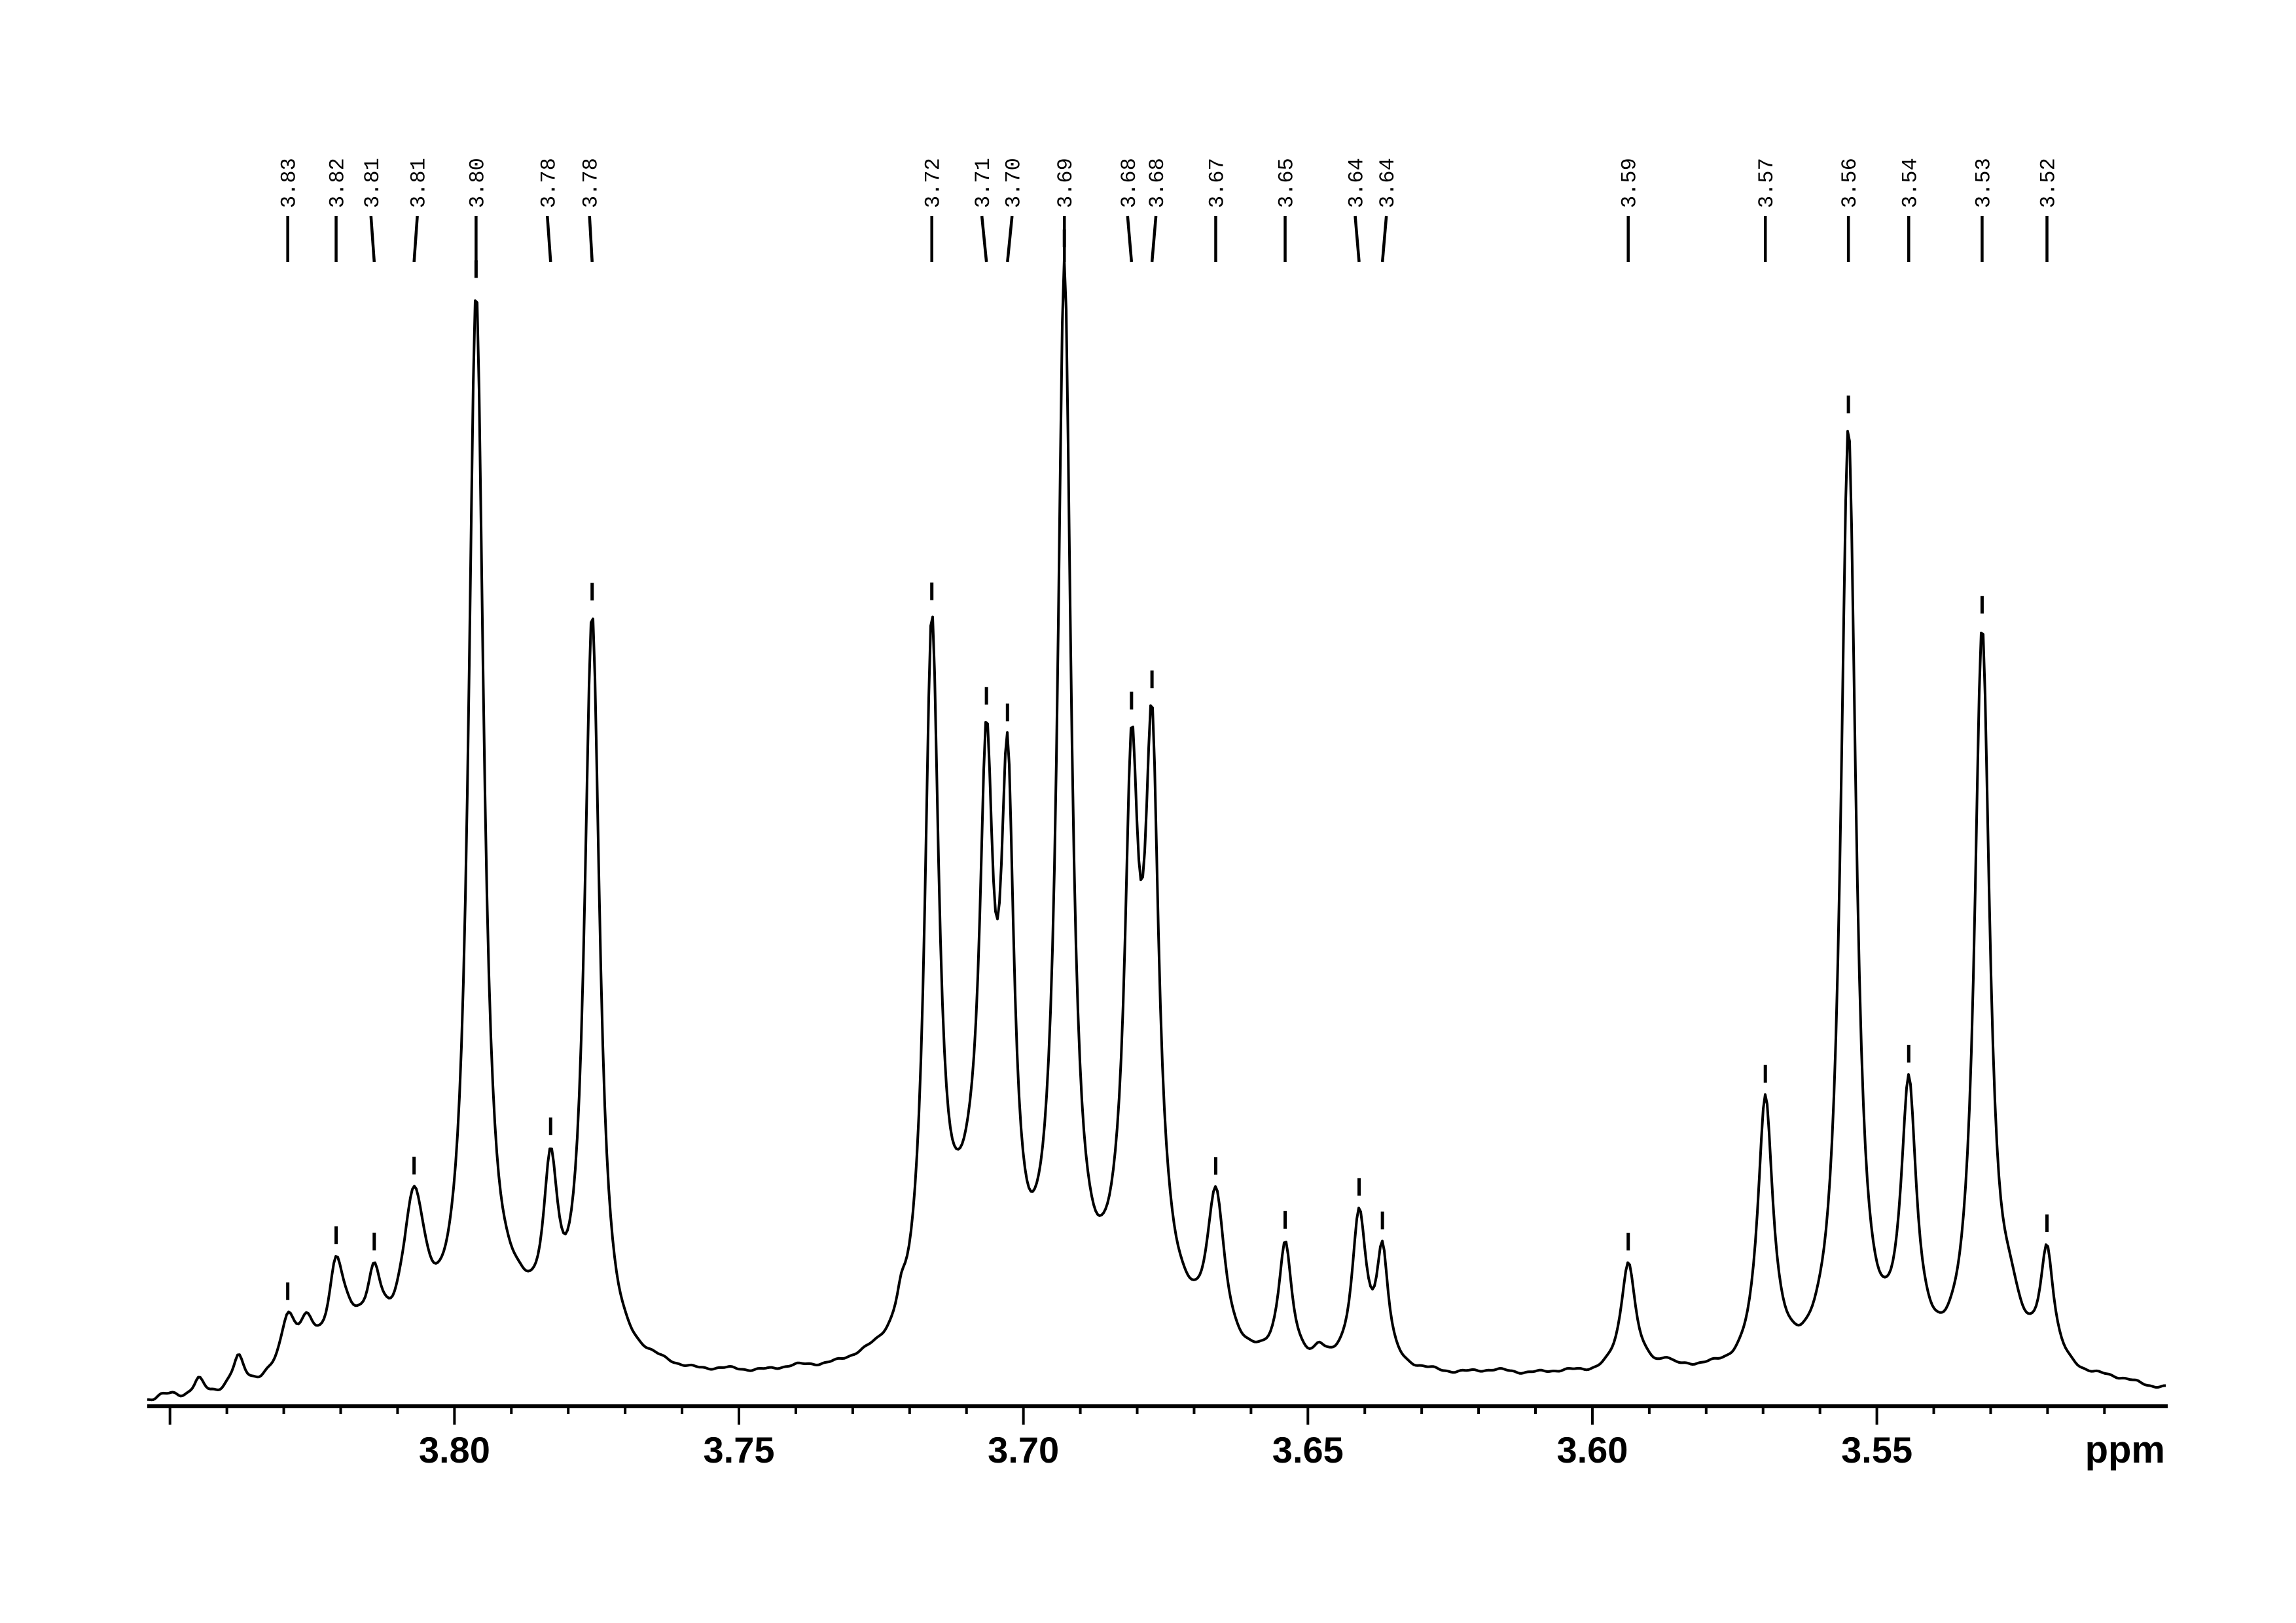  Describe the element at coordinates (1157, 1437) in the screenshot. I see `x-axis: 3.80 3.75 3.70 3.65 3.60 3.55 ppm` at that location.